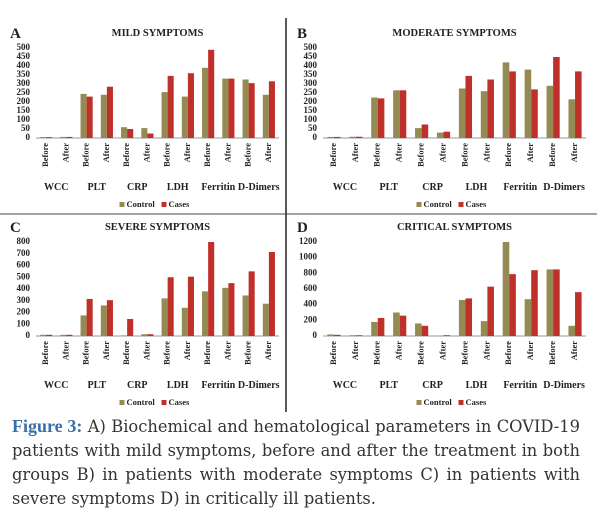 The height and width of the screenshot is (530, 597). I want to click on y-tick-label: 400, so click(311, 65).